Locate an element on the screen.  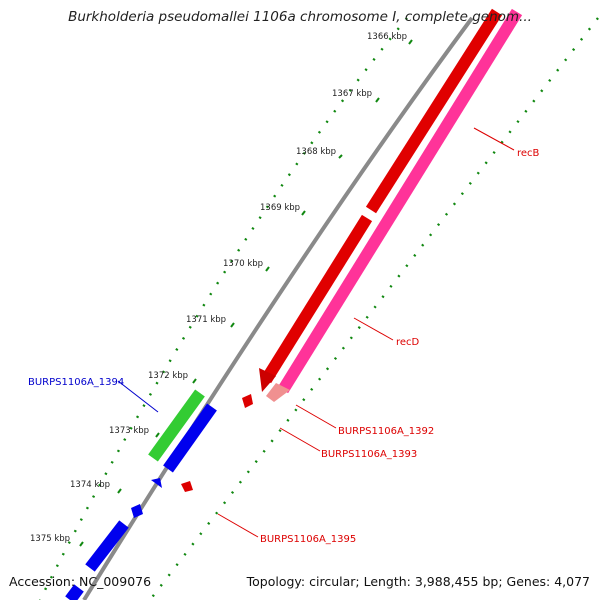
gene-arc-green is located at coordinates (176, 425).